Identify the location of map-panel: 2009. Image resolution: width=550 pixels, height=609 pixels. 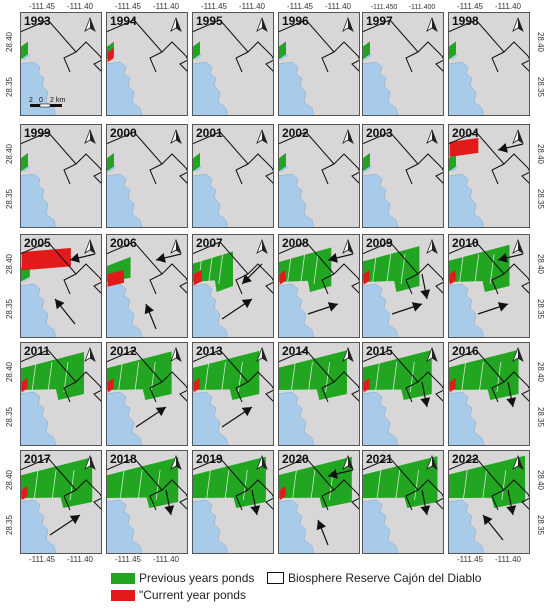
(403, 286).